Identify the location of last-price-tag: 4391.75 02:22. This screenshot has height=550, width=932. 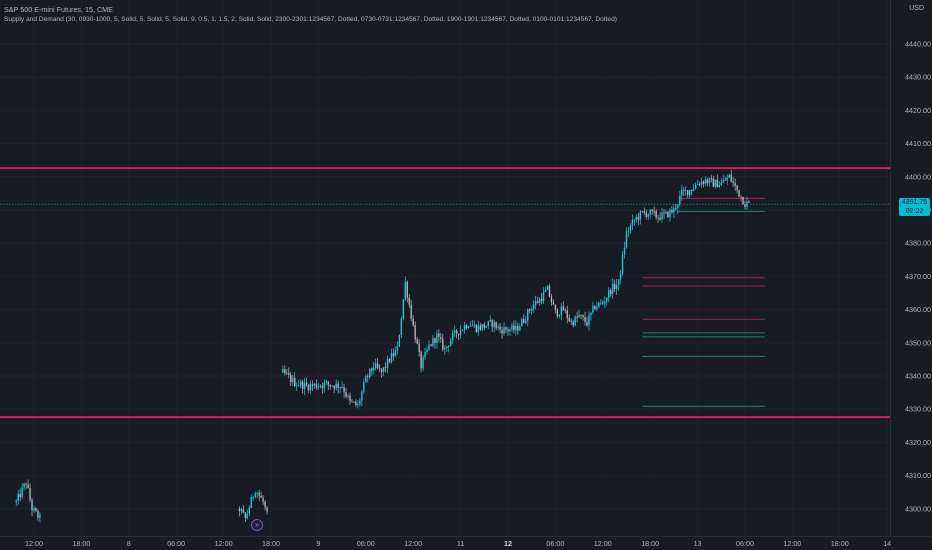
(914, 207).